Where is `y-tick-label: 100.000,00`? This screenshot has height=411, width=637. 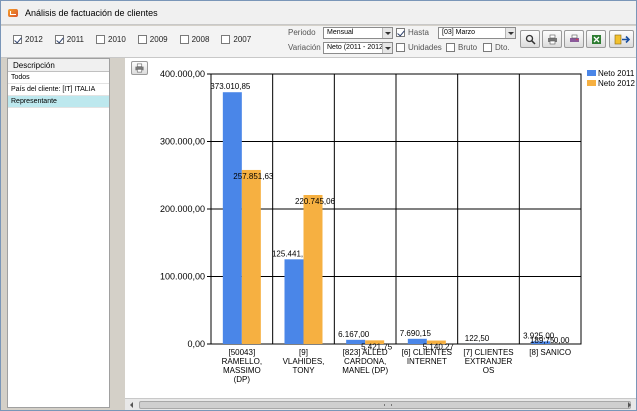 y-tick-label: 100.000,00 is located at coordinates (182, 277).